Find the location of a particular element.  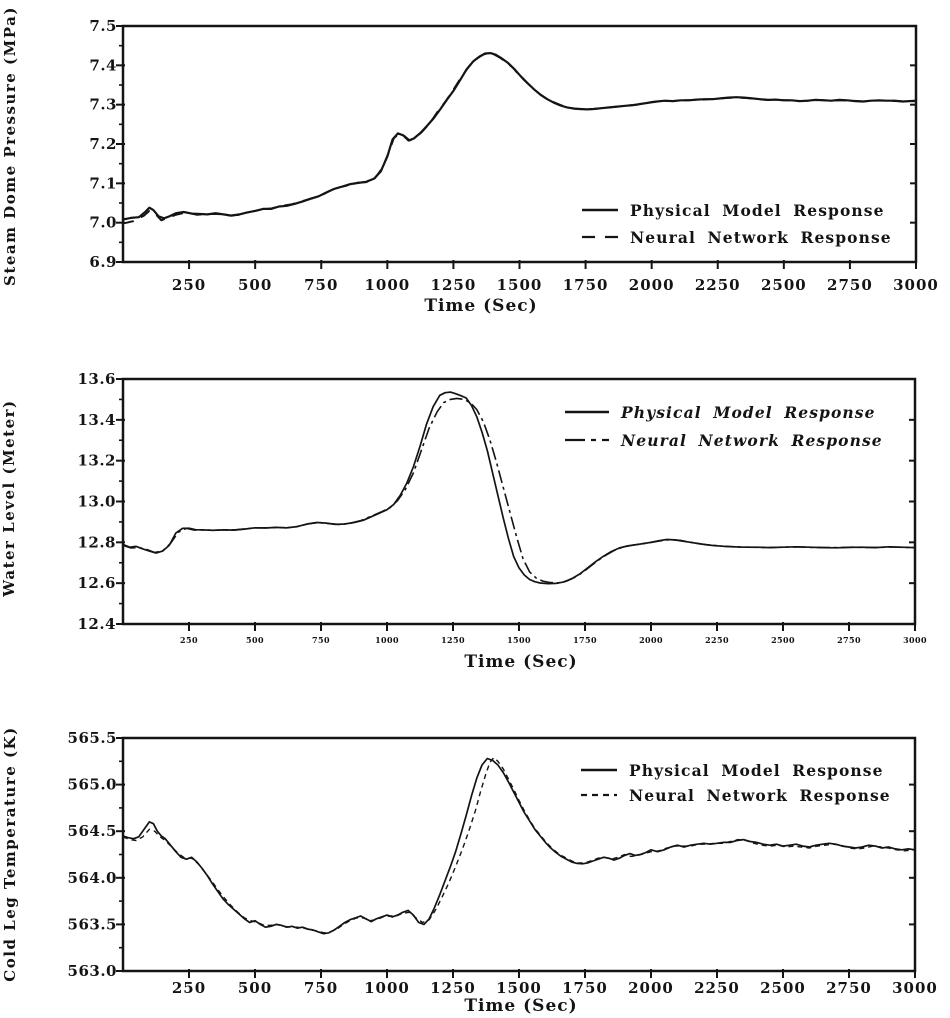

x-axis-title-cold-leg-temp: Time (Sec) is located at coordinates (521, 1006).